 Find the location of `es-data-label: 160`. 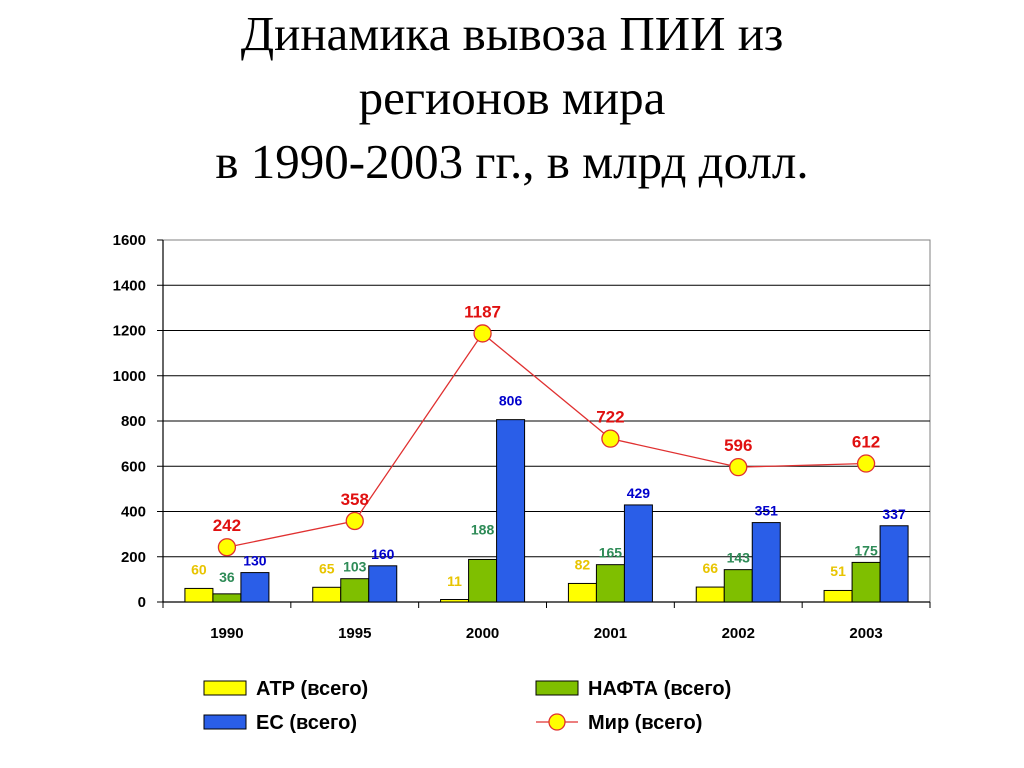

es-data-label: 160 is located at coordinates (383, 554).